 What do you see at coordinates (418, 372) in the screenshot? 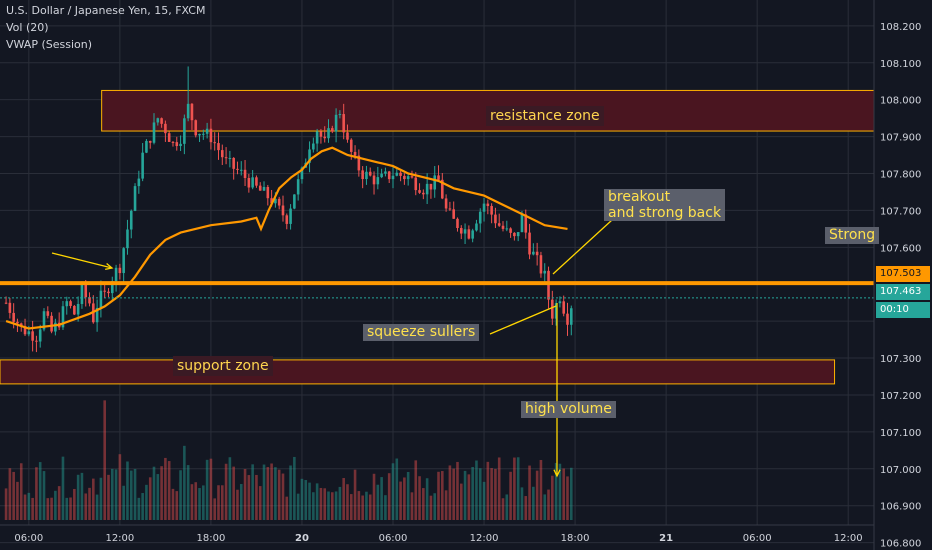
I see `support-zone-box` at bounding box center [418, 372].